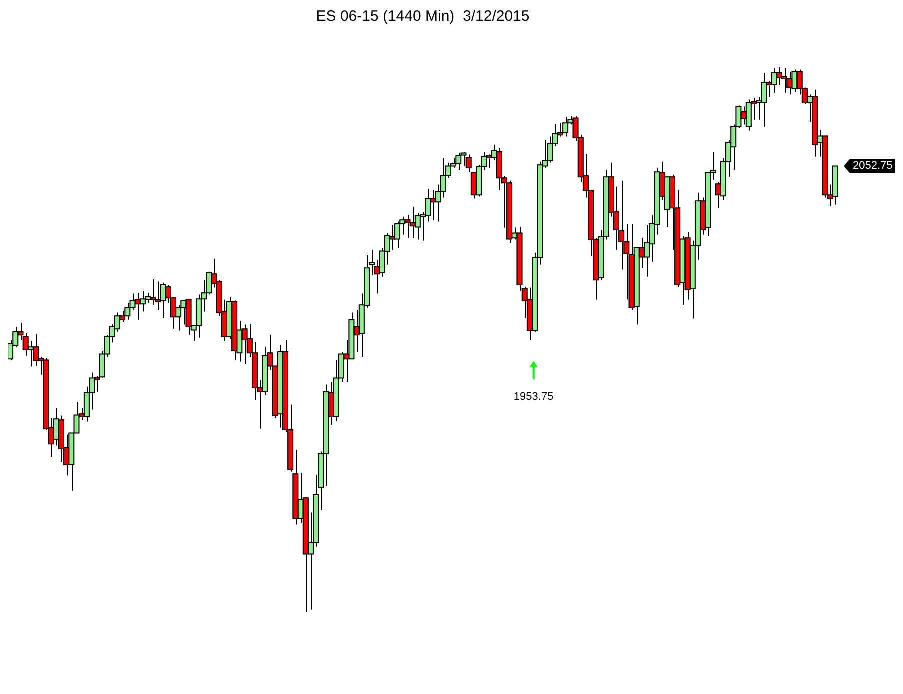 The image size is (903, 694). I want to click on annotation: 1953.75, so click(534, 396).